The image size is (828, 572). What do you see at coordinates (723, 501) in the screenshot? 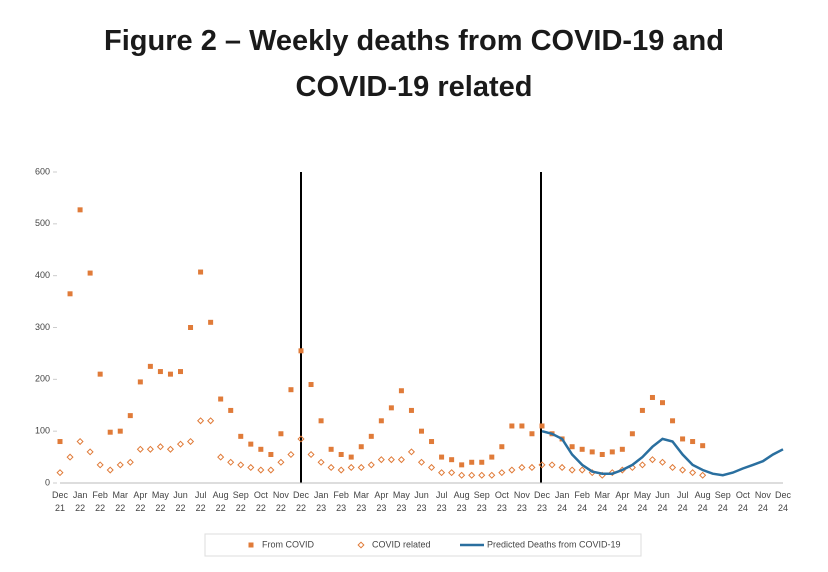
I see `x-tick-label: Sep 24` at bounding box center [723, 501].